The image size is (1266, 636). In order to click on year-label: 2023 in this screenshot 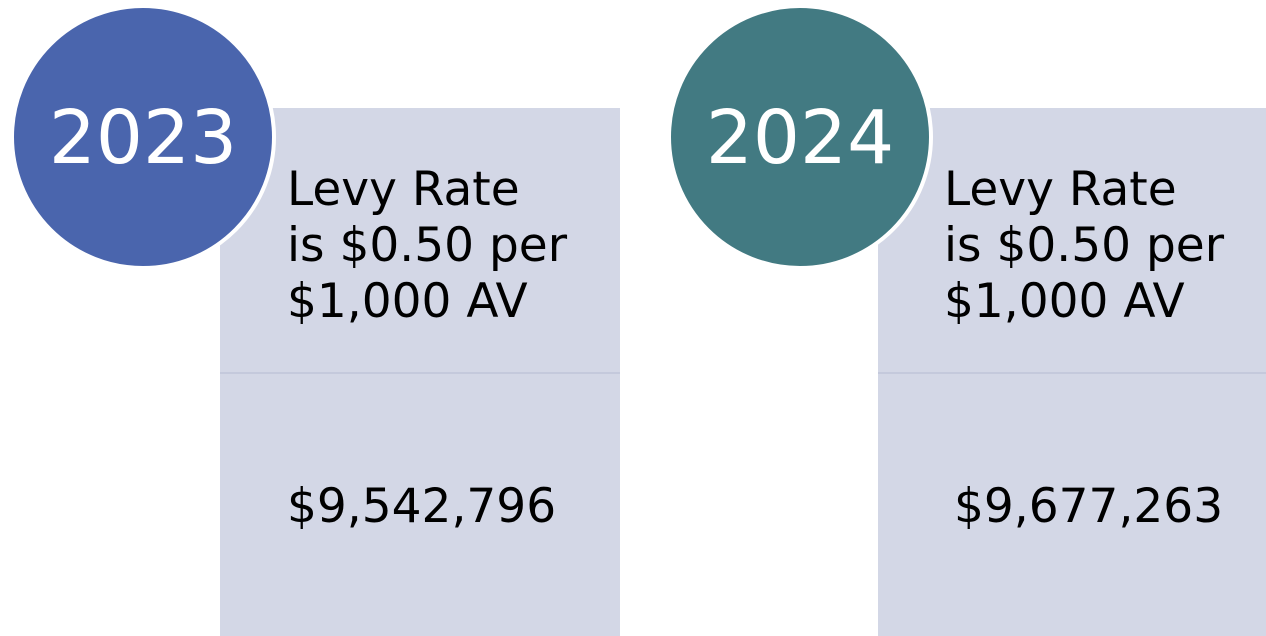, I will do `click(143, 138)`.